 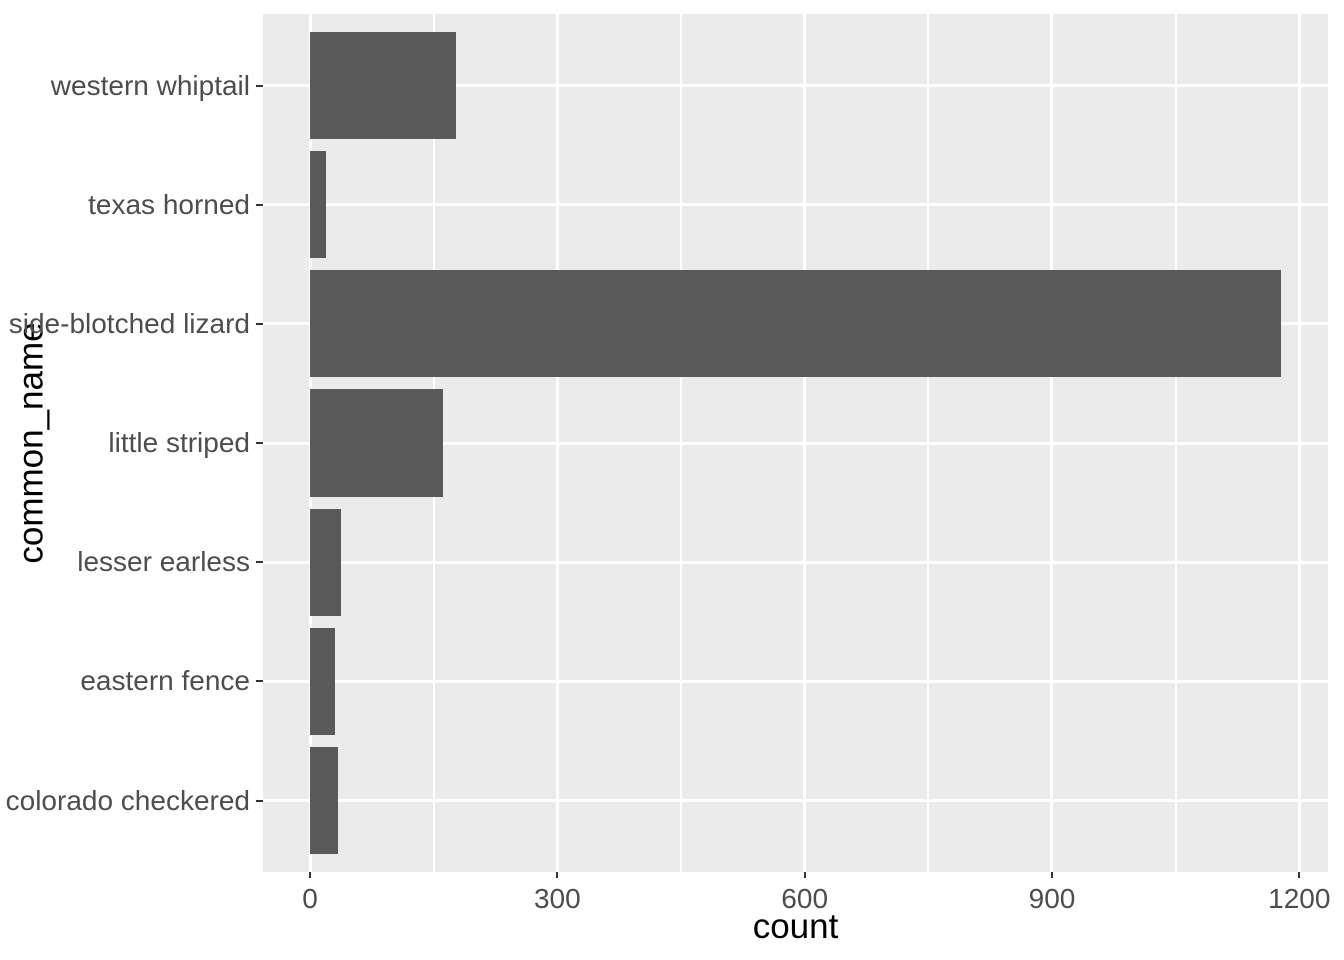 What do you see at coordinates (795, 926) in the screenshot?
I see `x-axis-title: count` at bounding box center [795, 926].